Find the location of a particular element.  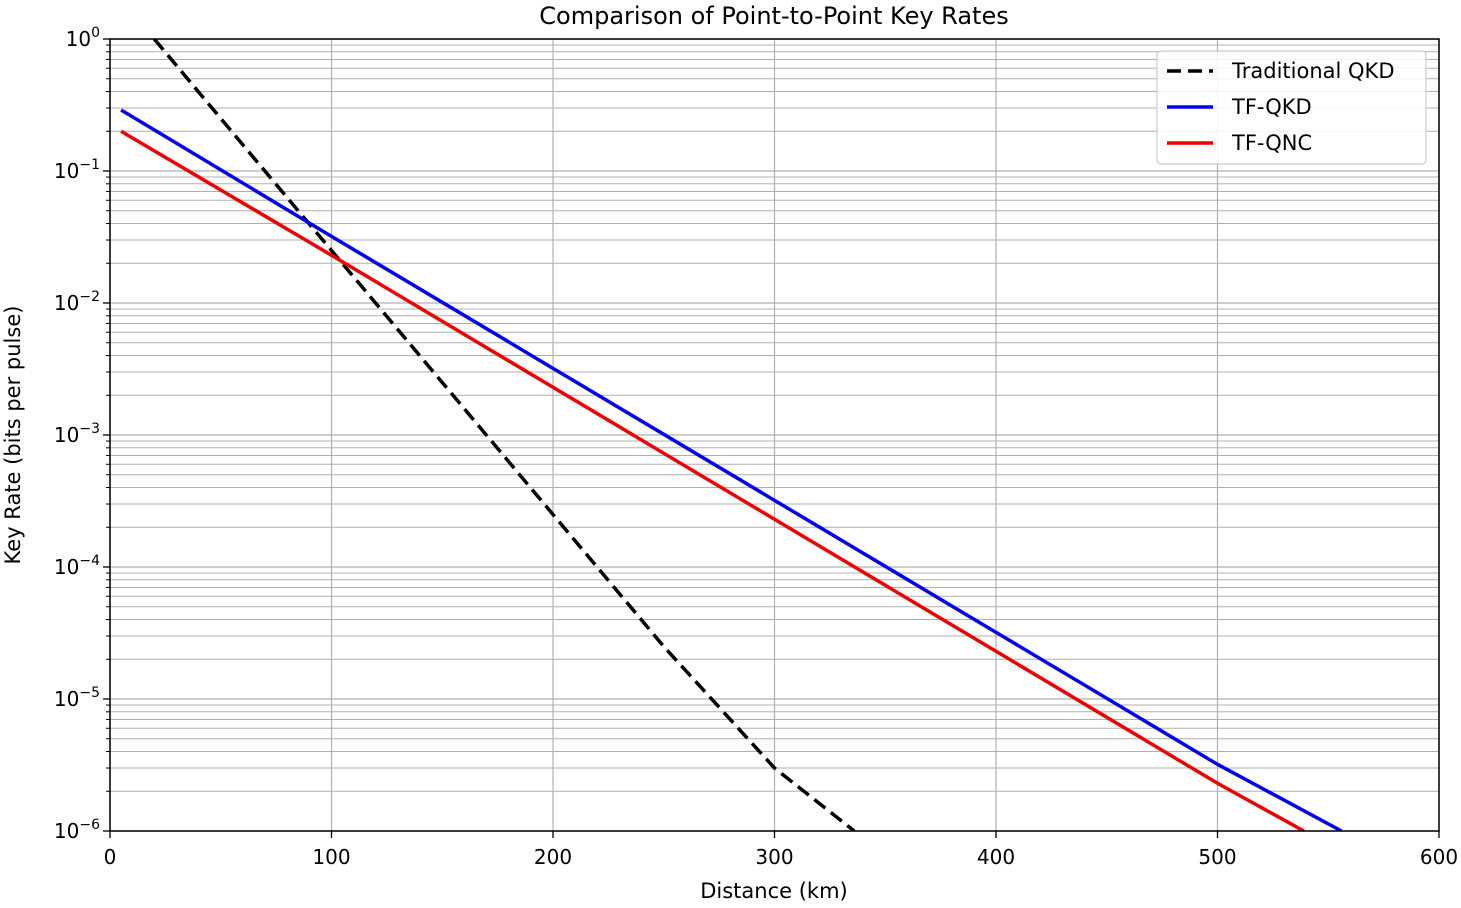

y-tick-label: 10⁻³ is located at coordinates (77, 434).